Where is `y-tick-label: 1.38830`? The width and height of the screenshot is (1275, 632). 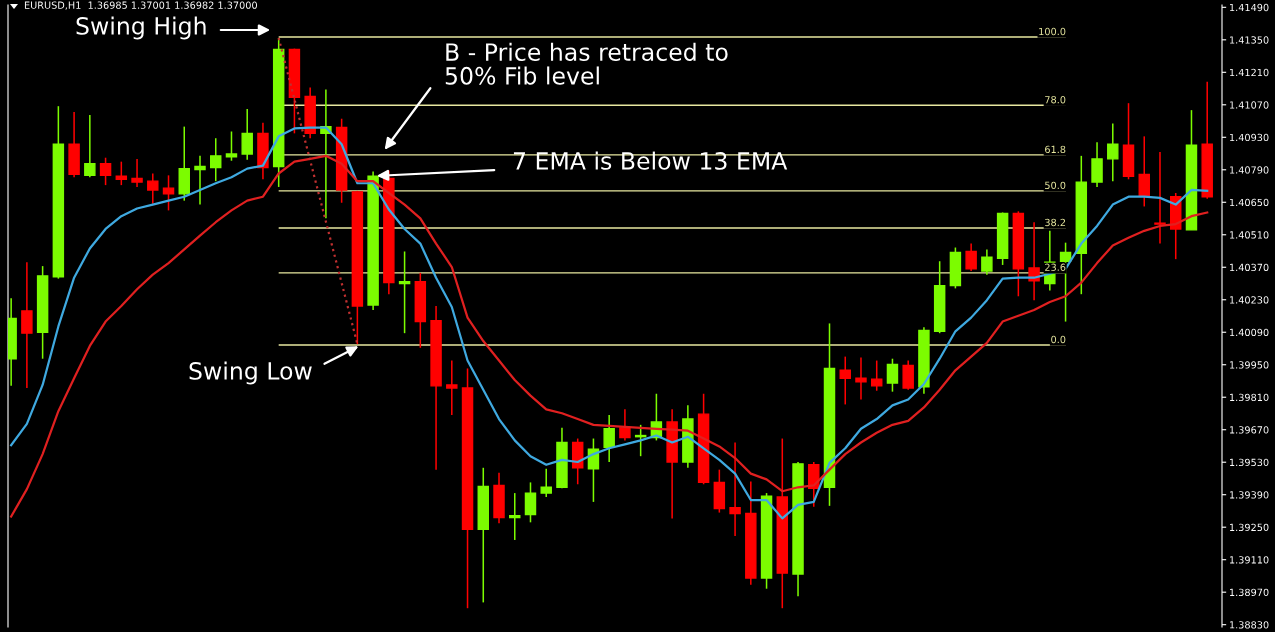 y-tick-label: 1.38830 is located at coordinates (1249, 625).